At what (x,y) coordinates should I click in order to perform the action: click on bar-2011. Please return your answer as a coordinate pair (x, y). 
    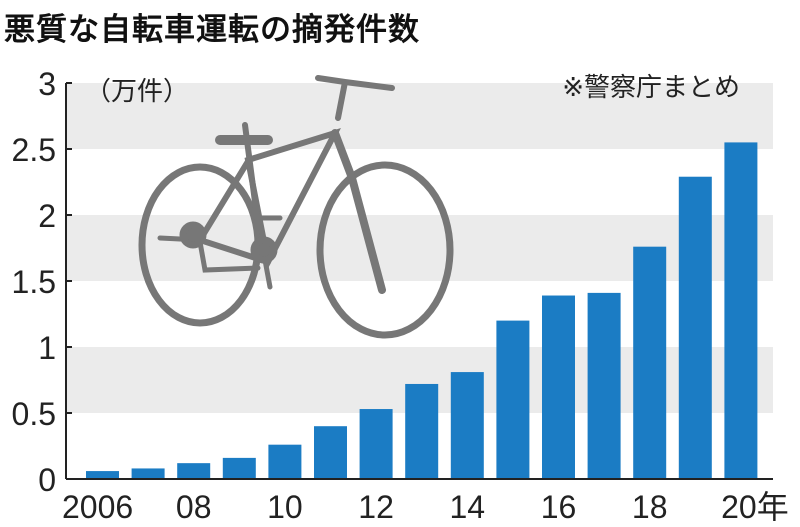
    Looking at the image, I should click on (330, 452).